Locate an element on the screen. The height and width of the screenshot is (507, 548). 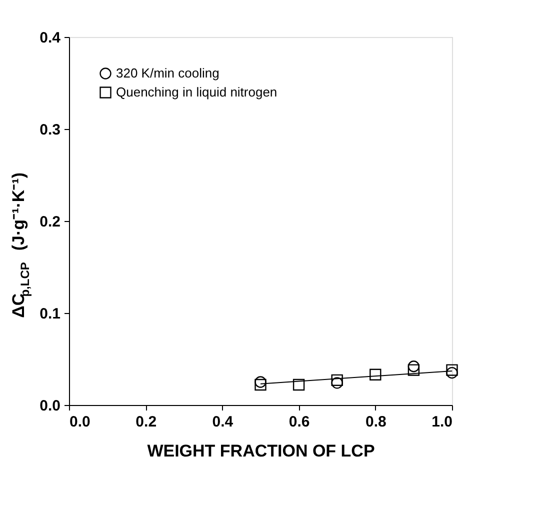
y-tick-label: 0.0 is located at coordinates (50, 406).